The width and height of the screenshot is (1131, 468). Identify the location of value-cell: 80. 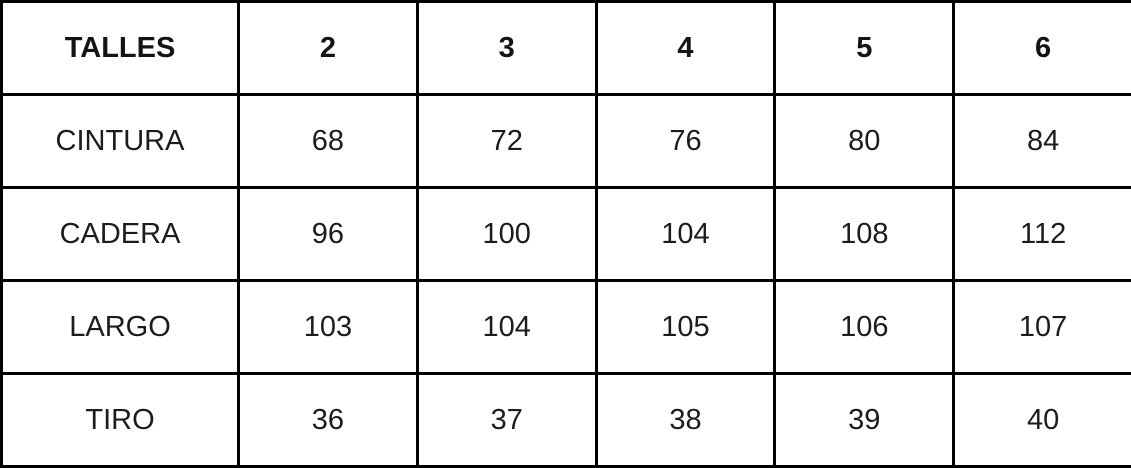
(864, 141).